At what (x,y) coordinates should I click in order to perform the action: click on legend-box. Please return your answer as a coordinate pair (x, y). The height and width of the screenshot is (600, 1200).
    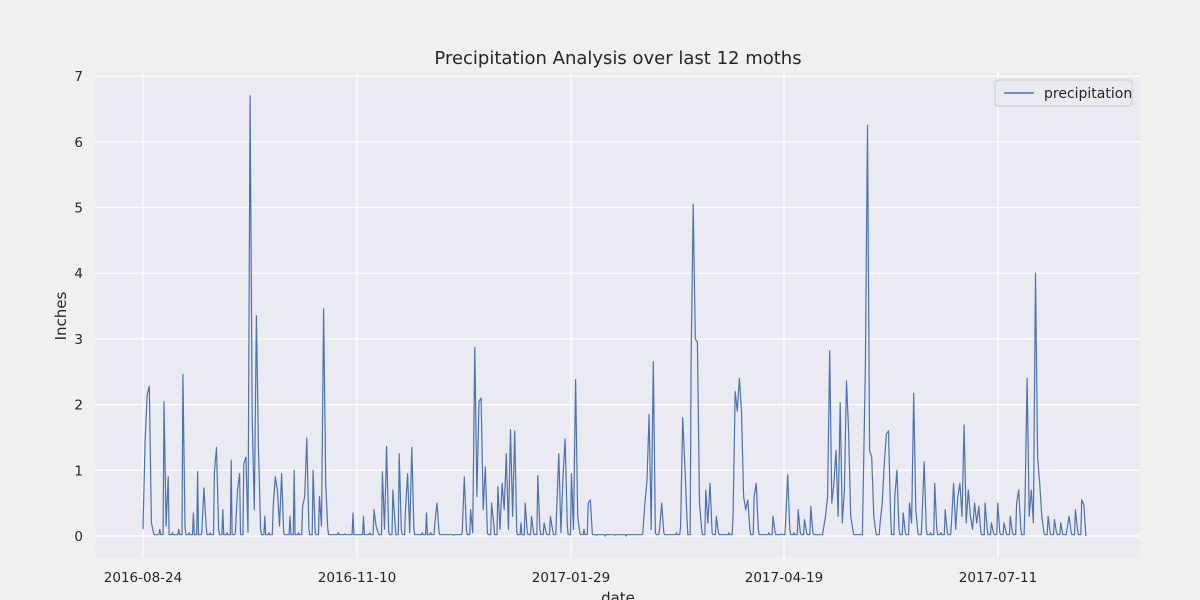
    Looking at the image, I should click on (1063, 93).